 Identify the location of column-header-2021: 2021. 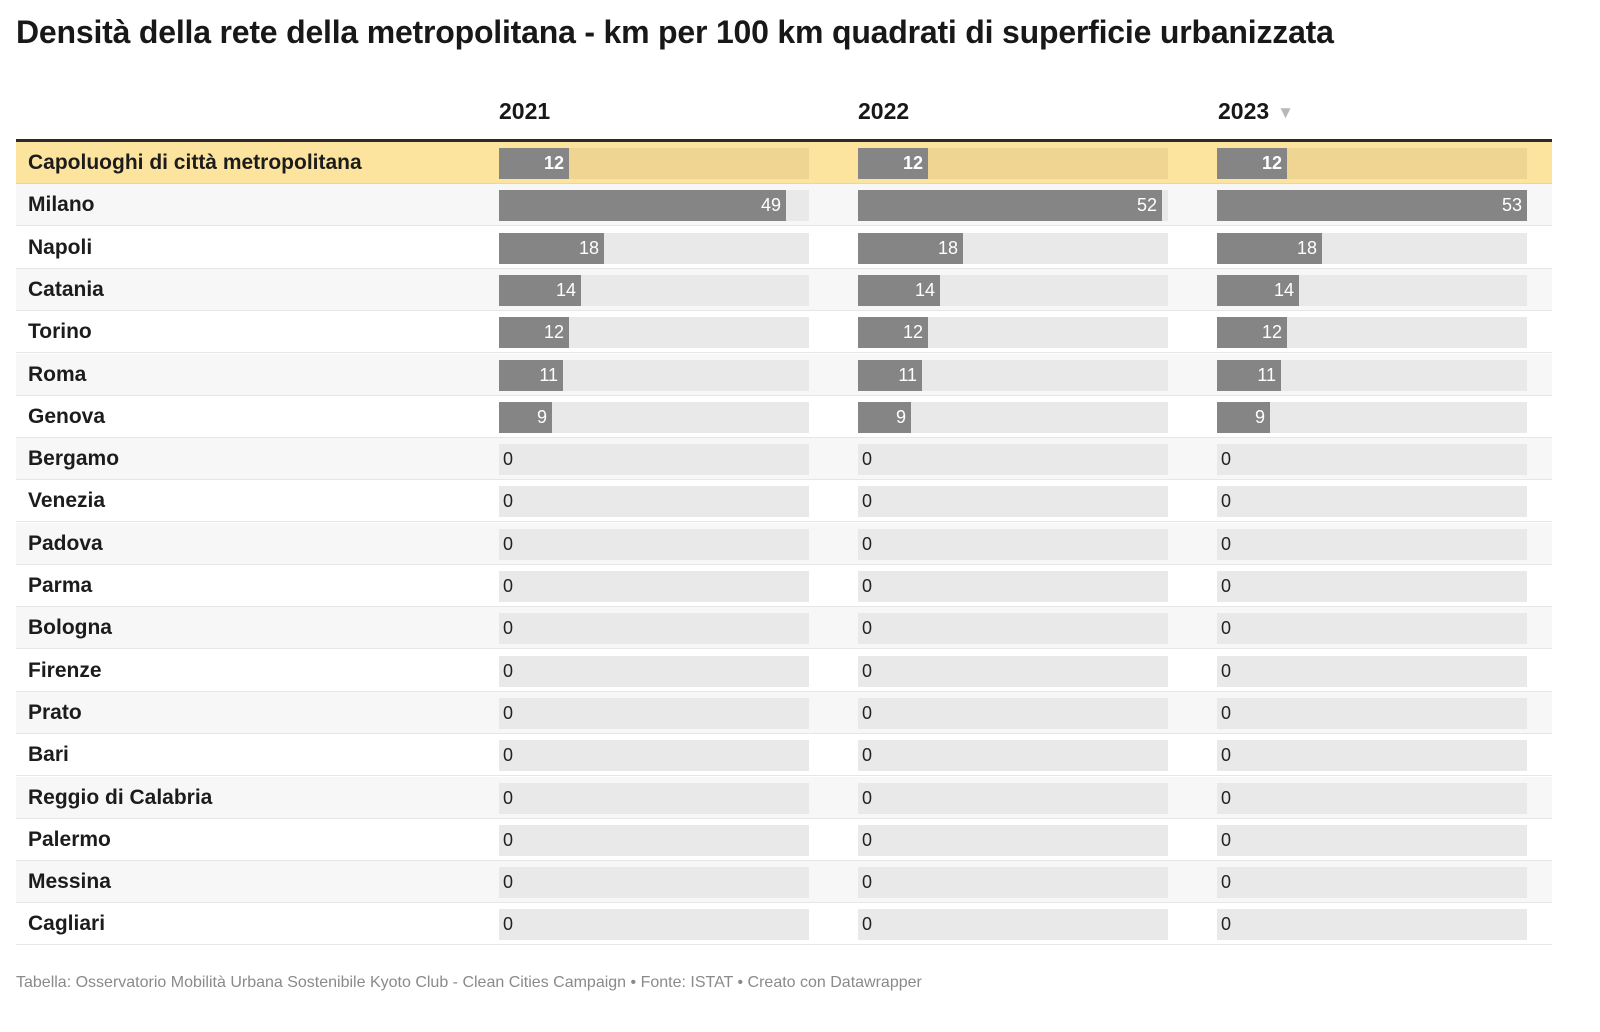
(524, 111).